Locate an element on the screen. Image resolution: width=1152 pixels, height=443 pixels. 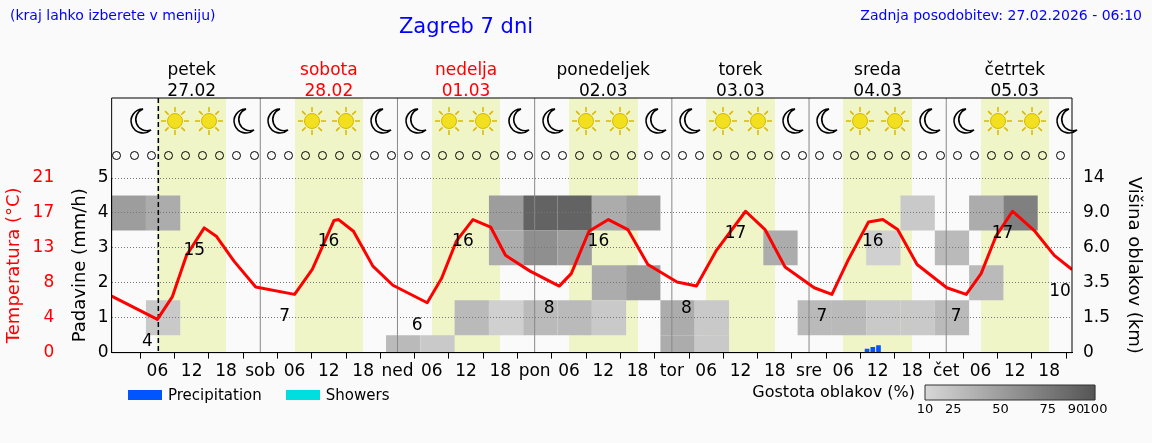
color-bar-label: 50 is located at coordinates (1000, 408).